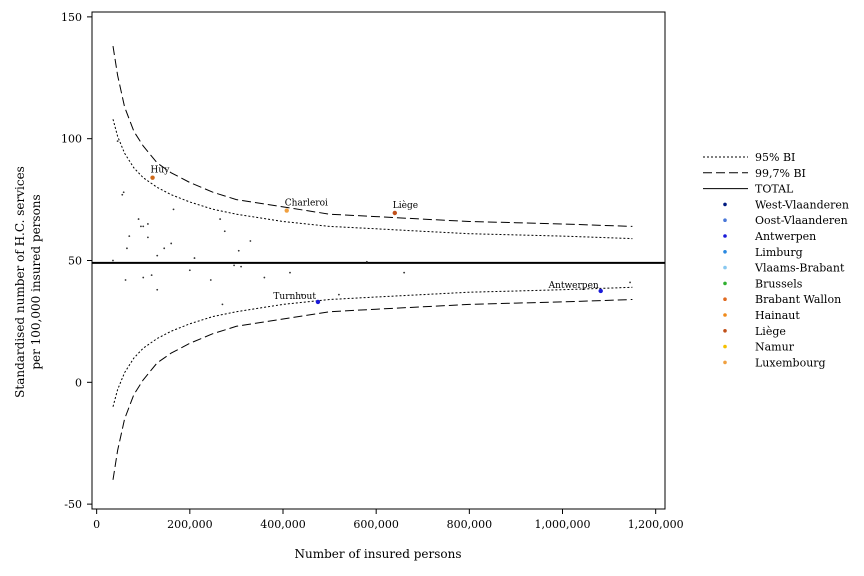 This screenshot has height=576, width=864. I want to click on point-annotations: Huy Charleroi Liège Turnhout Antwerpen, so click(375, 234).